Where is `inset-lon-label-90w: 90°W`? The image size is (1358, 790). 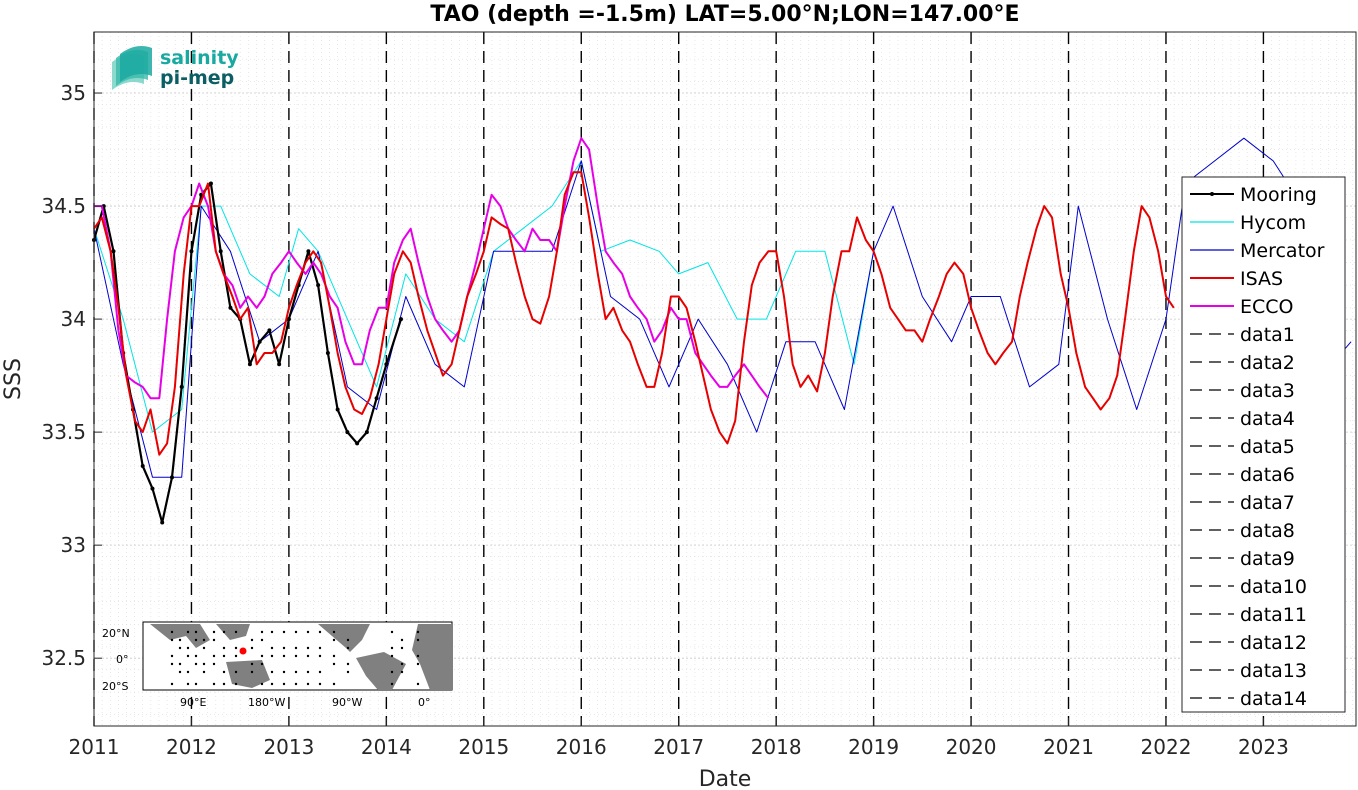 inset-lon-label-90w: 90°W is located at coordinates (347, 702).